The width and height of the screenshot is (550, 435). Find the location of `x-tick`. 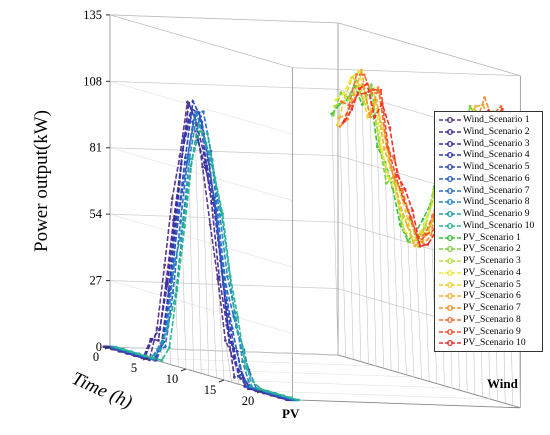

x-tick is located at coordinates (183, 370).